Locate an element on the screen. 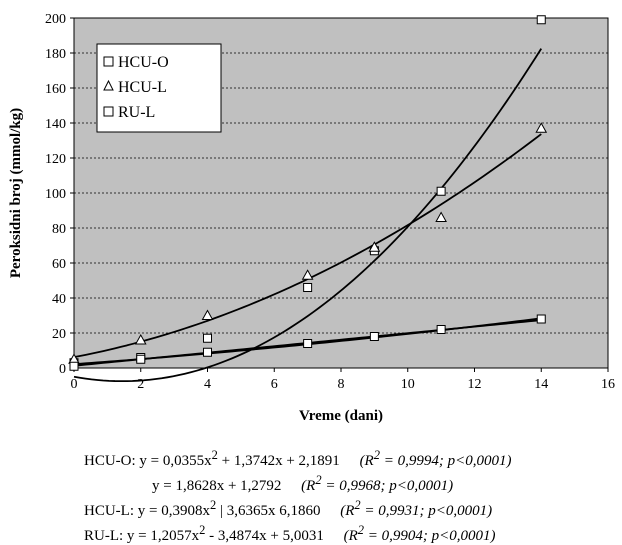 Image resolution: width=622 pixels, height=545 pixels. y-tick-label: 60 is located at coordinates (59, 264).